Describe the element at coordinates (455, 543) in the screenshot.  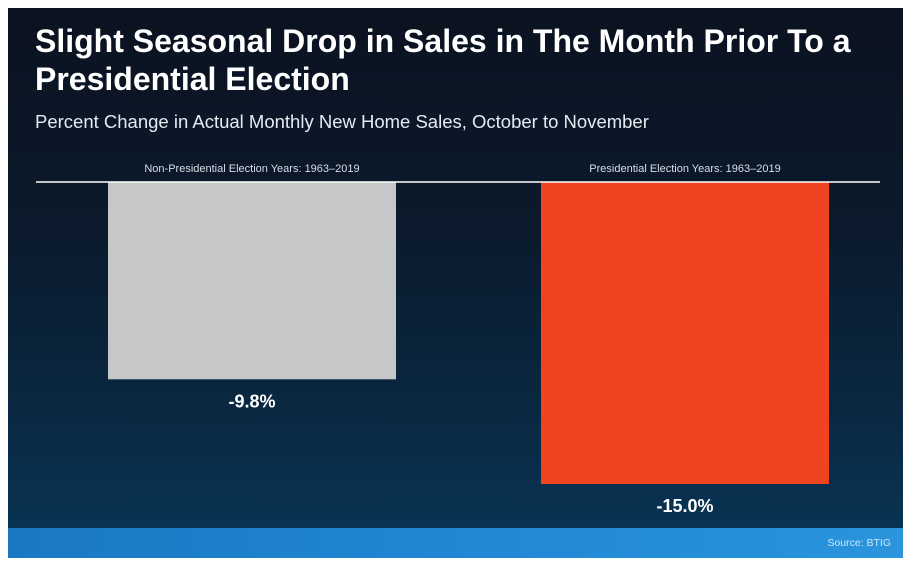
I see `footer-band: Source: BTIG` at that location.